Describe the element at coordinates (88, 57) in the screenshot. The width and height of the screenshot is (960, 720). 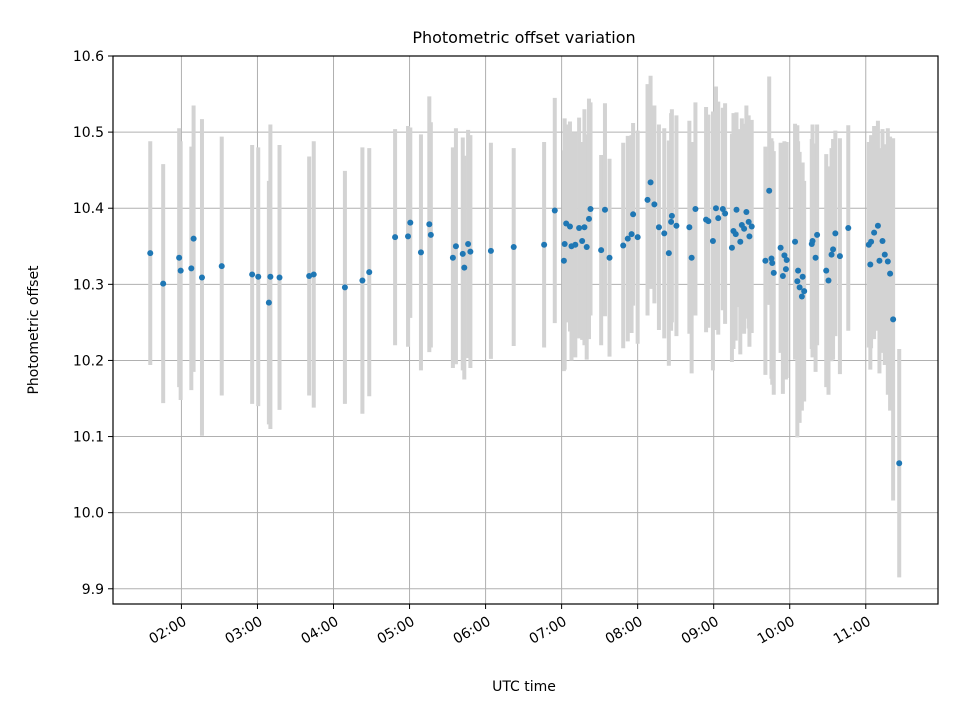
I see `y-tick-label: 10.6` at that location.